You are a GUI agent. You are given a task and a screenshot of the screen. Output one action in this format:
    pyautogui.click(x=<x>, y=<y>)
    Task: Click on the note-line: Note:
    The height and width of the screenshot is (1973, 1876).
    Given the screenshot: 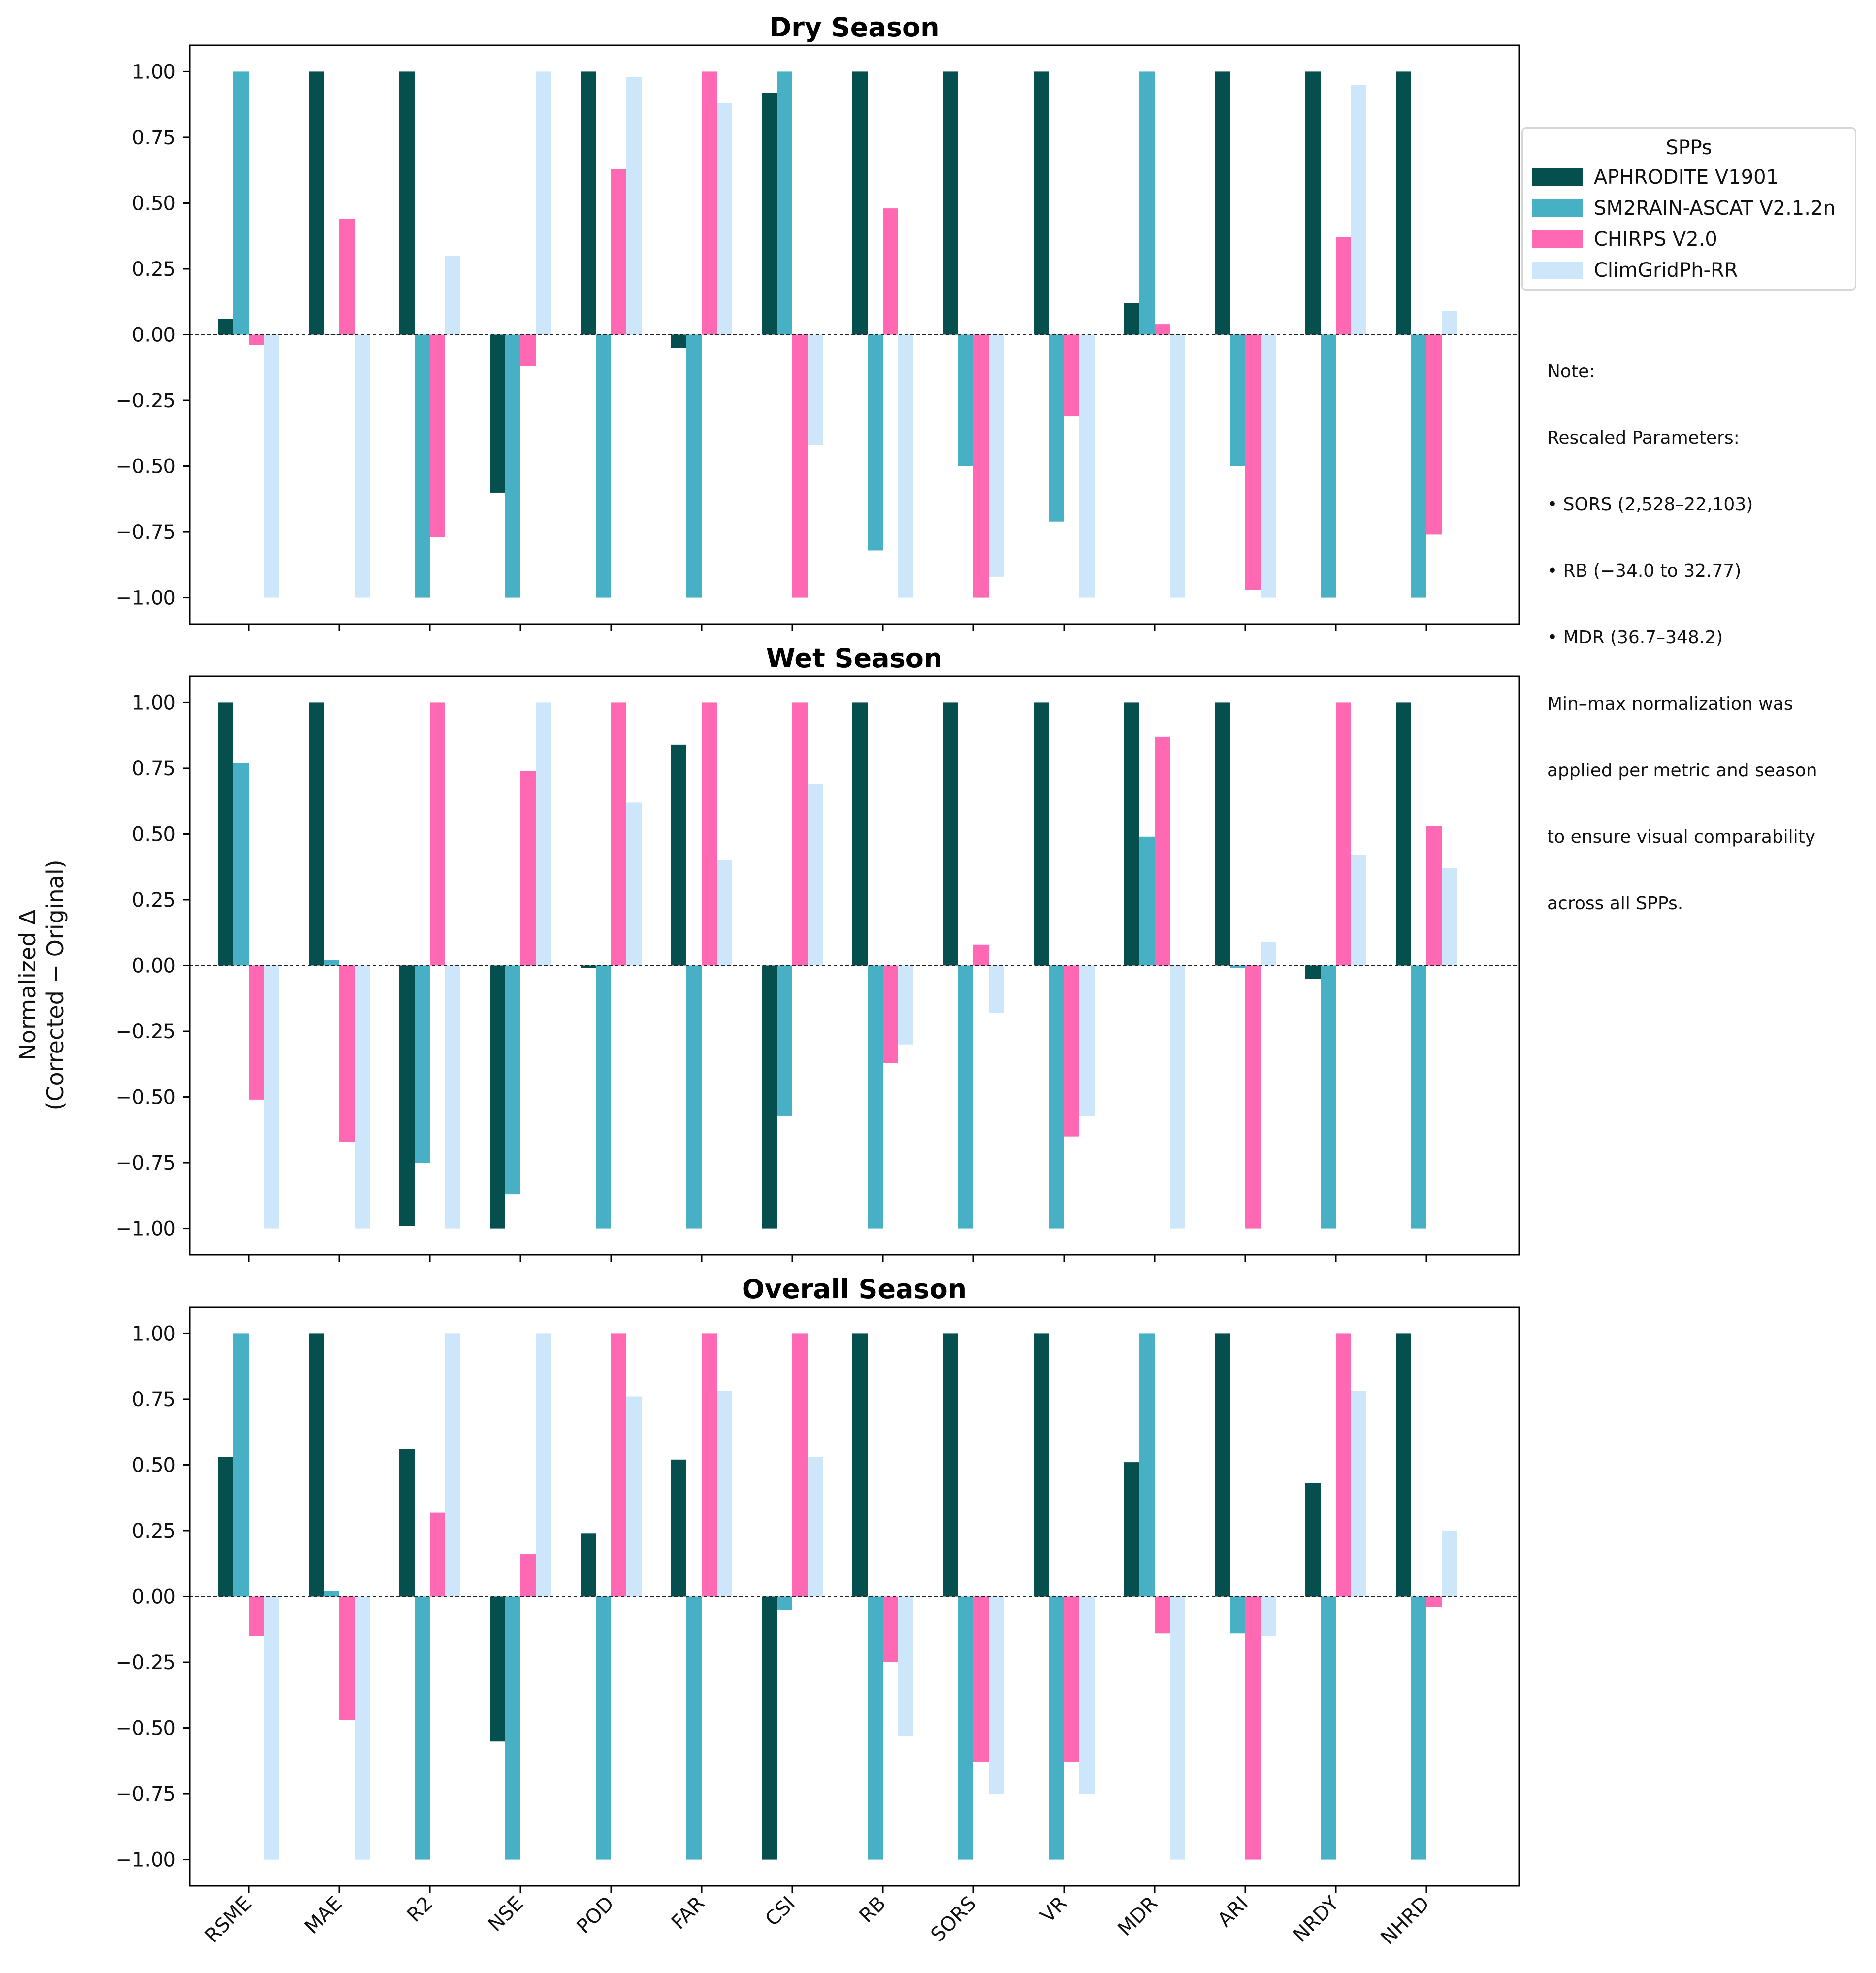 What is the action you would take?
    pyautogui.click(x=1571, y=372)
    